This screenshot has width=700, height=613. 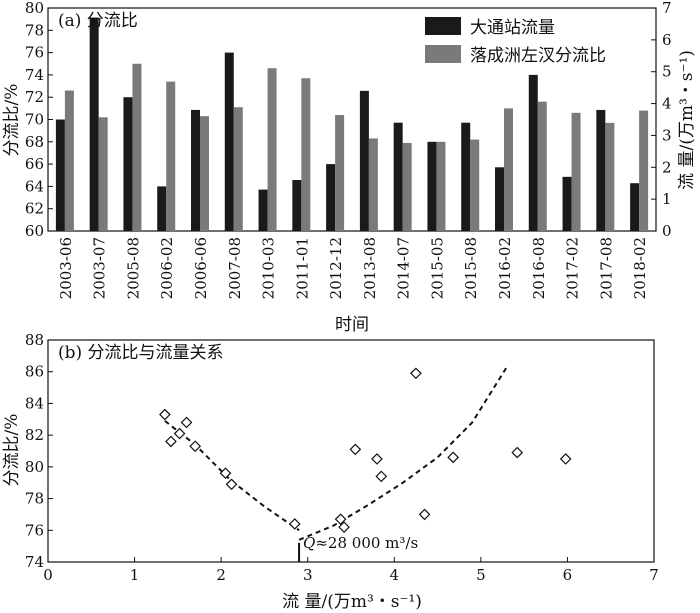 I want to click on x-tick-label: 2010-03, so click(x=269, y=268).